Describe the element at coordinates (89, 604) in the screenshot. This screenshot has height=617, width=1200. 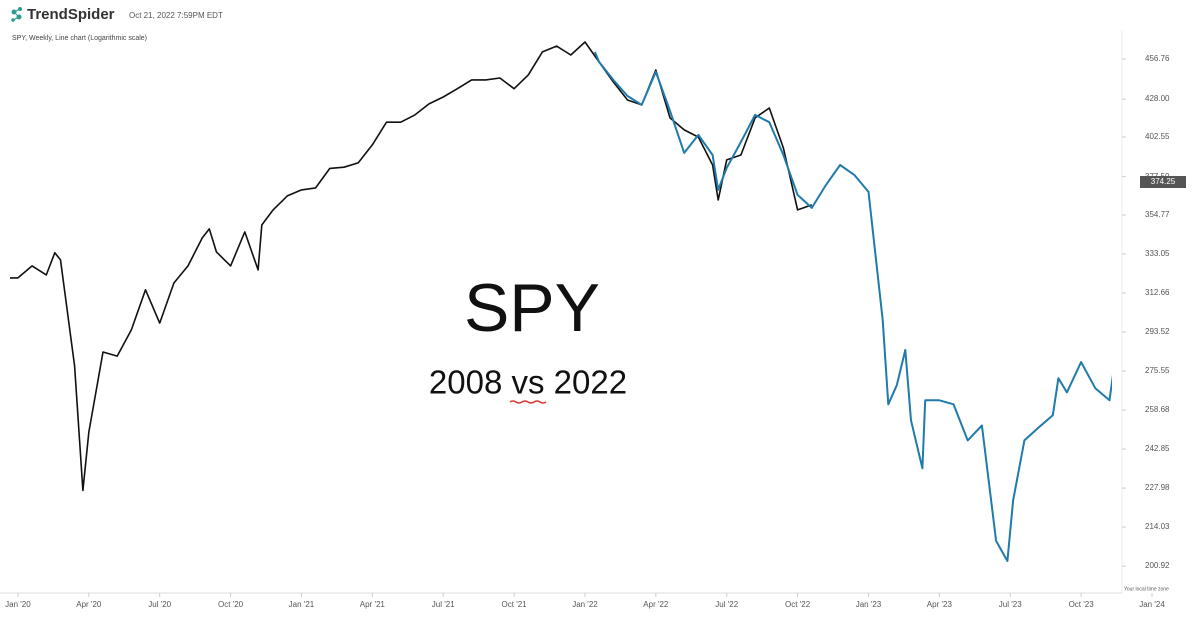
I see `x-tick-label: Apr '20` at that location.